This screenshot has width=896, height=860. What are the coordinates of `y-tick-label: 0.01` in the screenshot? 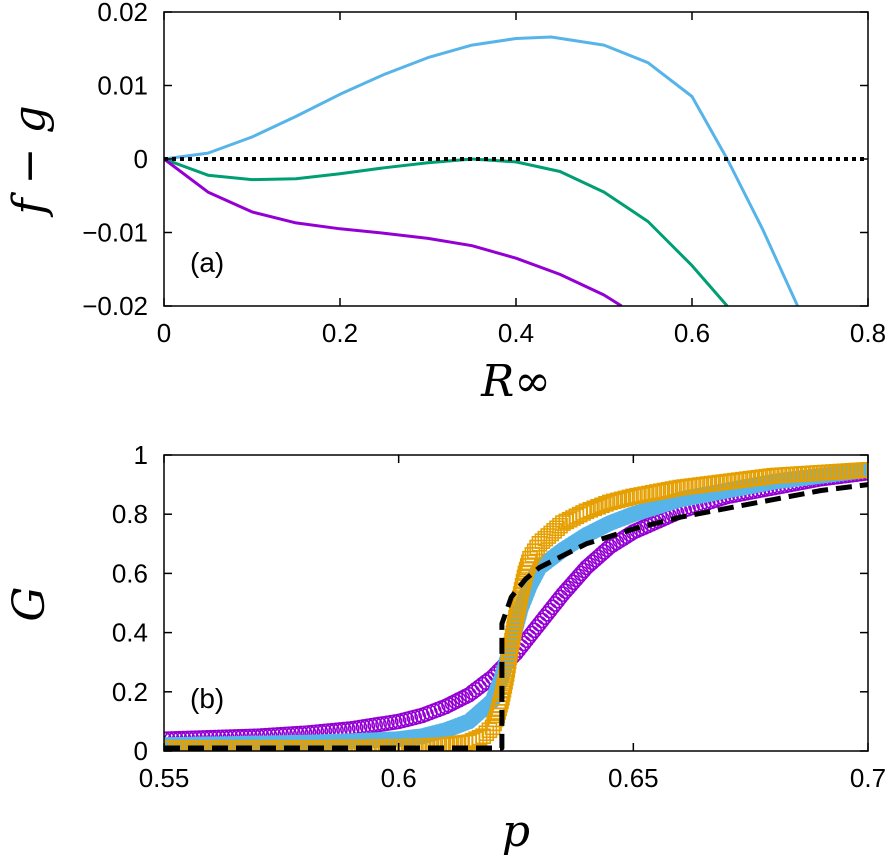 It's located at (122, 86).